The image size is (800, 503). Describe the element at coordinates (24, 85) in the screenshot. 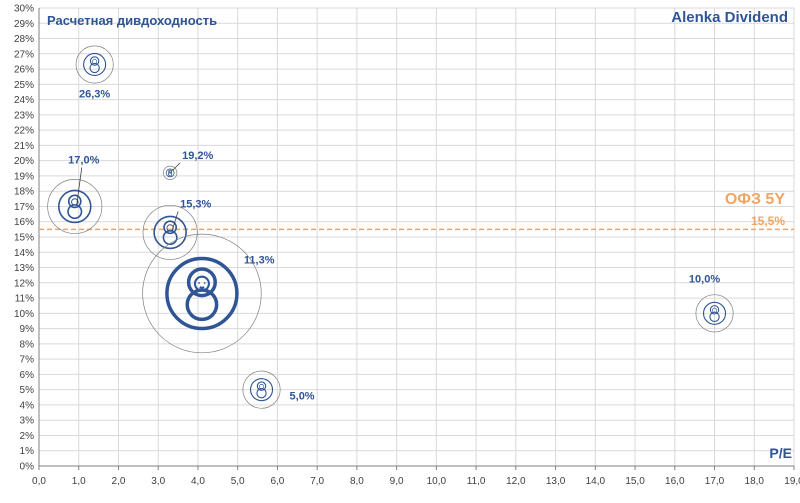

I see `y-tick-label: 25%` at that location.